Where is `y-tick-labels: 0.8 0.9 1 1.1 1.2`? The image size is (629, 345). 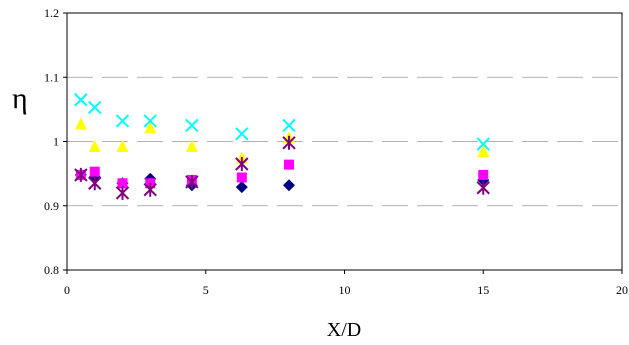
y-tick-labels: 0.8 0.9 1 1.1 1.2 is located at coordinates (51, 141).